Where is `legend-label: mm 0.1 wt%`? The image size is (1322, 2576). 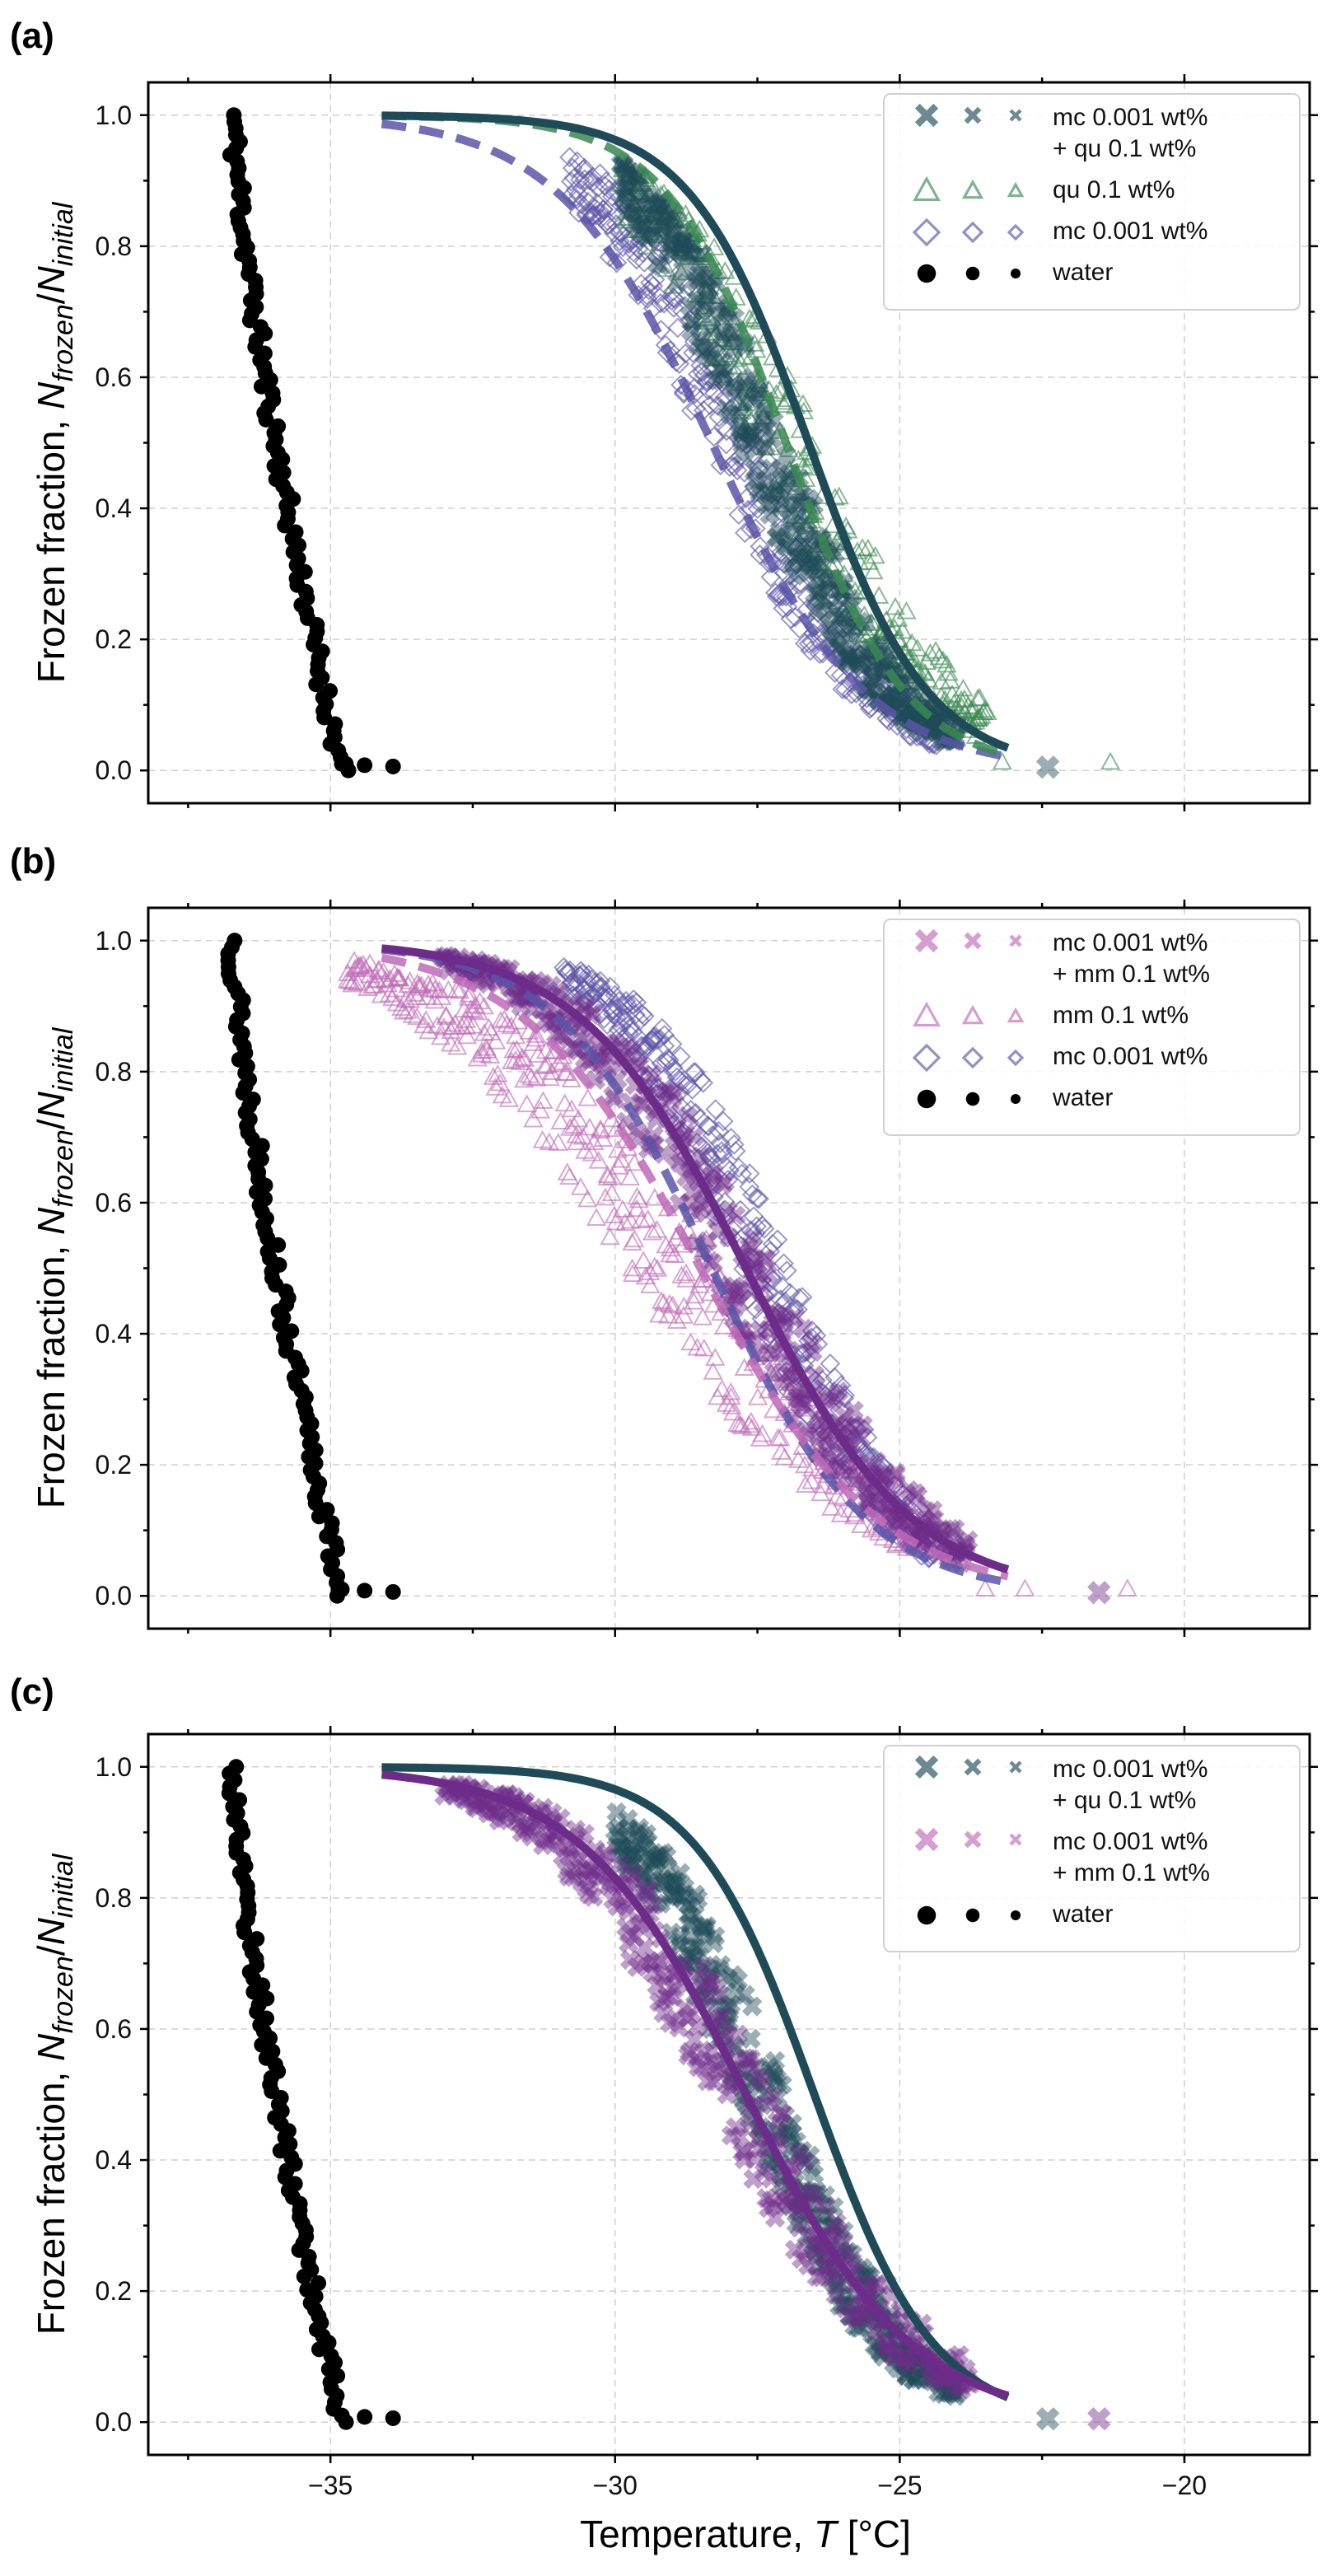 legend-label: mm 0.1 wt% is located at coordinates (1121, 1015).